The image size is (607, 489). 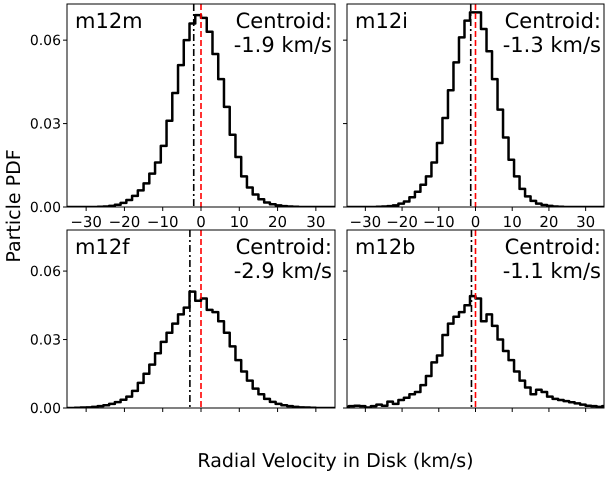 I want to click on annotation: Centroid: -2.9 km/s, so click(x=283, y=259).